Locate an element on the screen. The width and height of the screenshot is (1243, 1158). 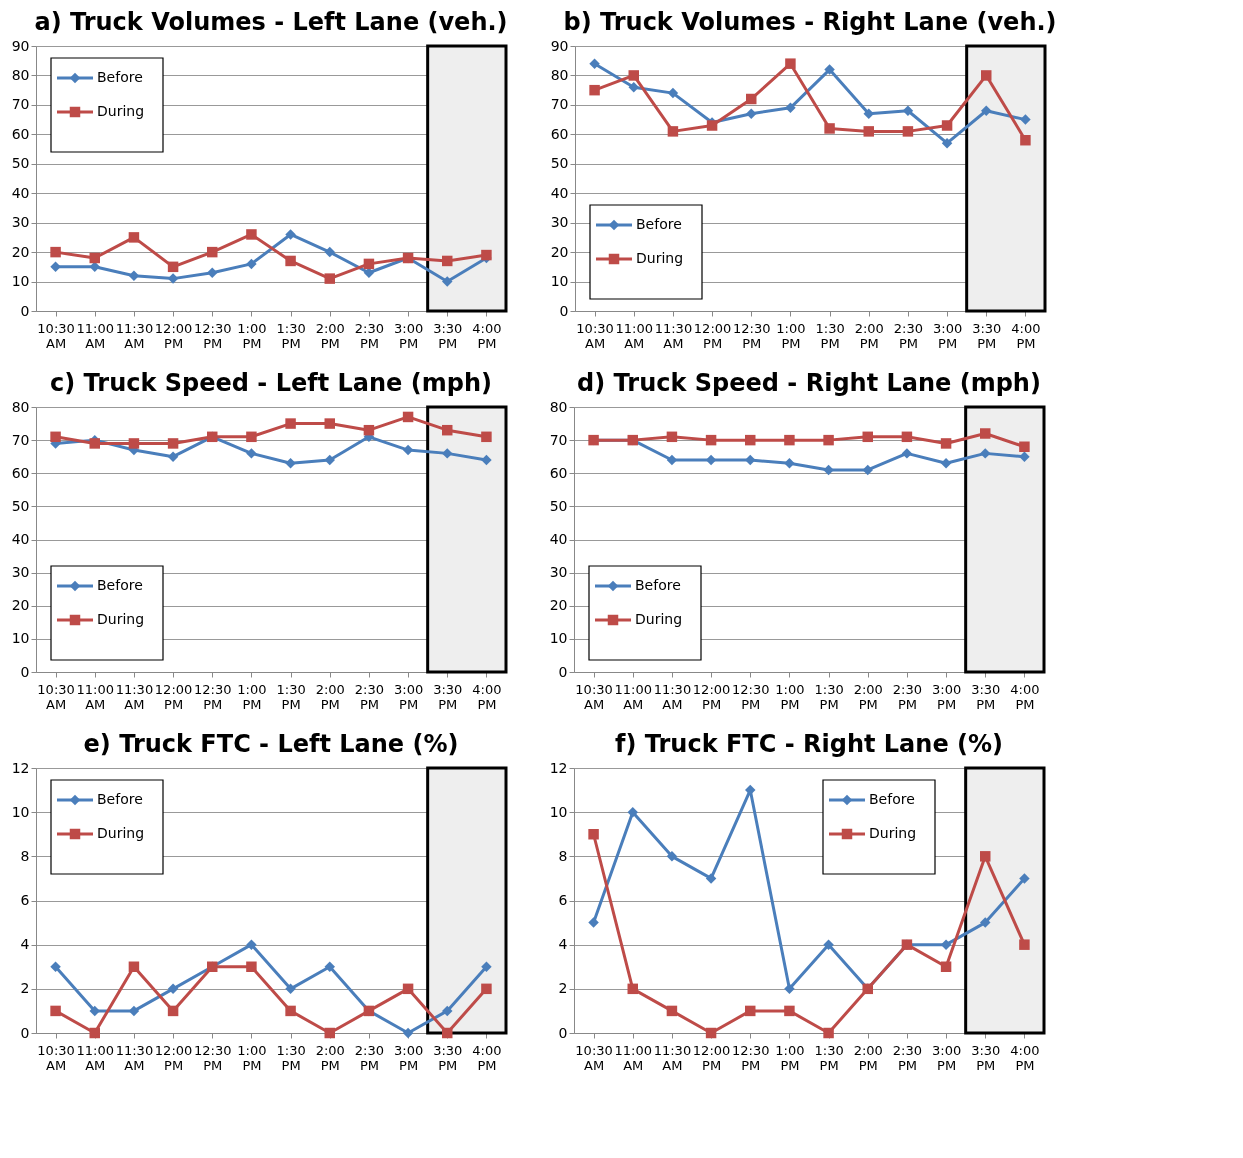
x-tick-label: 11:00 AM is located at coordinates (95, 696).